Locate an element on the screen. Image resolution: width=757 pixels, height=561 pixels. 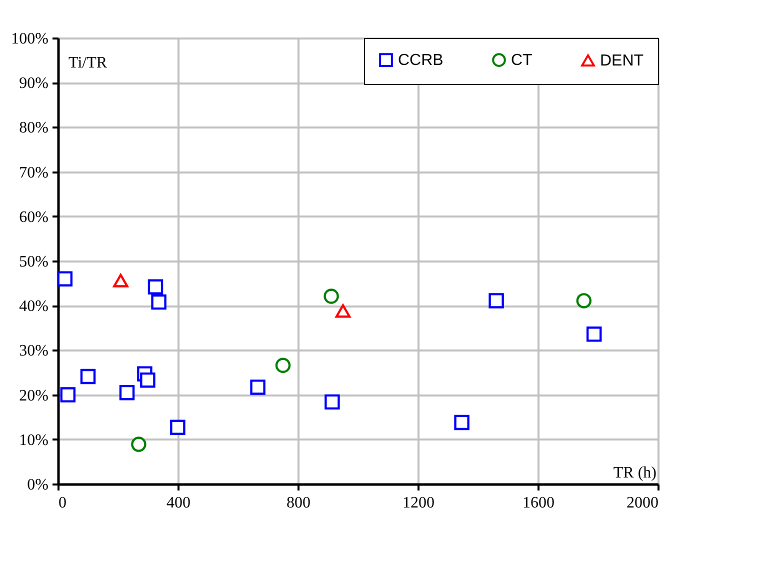
y-tick-label: 80% is located at coordinates (33, 128).